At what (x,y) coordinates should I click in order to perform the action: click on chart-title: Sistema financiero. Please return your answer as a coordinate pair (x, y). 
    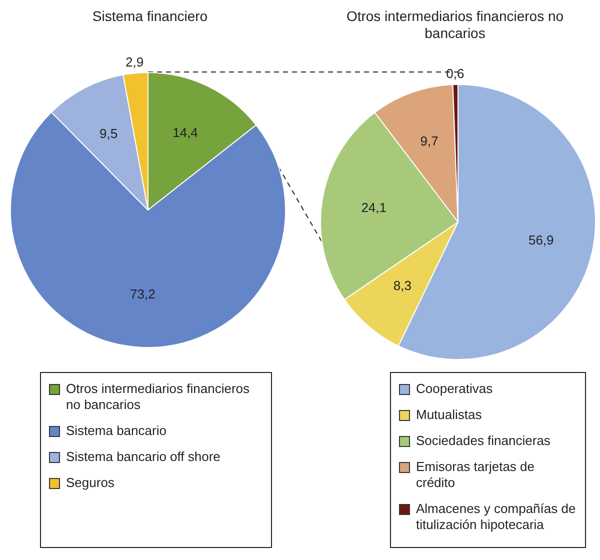
    Looking at the image, I should click on (150, 16).